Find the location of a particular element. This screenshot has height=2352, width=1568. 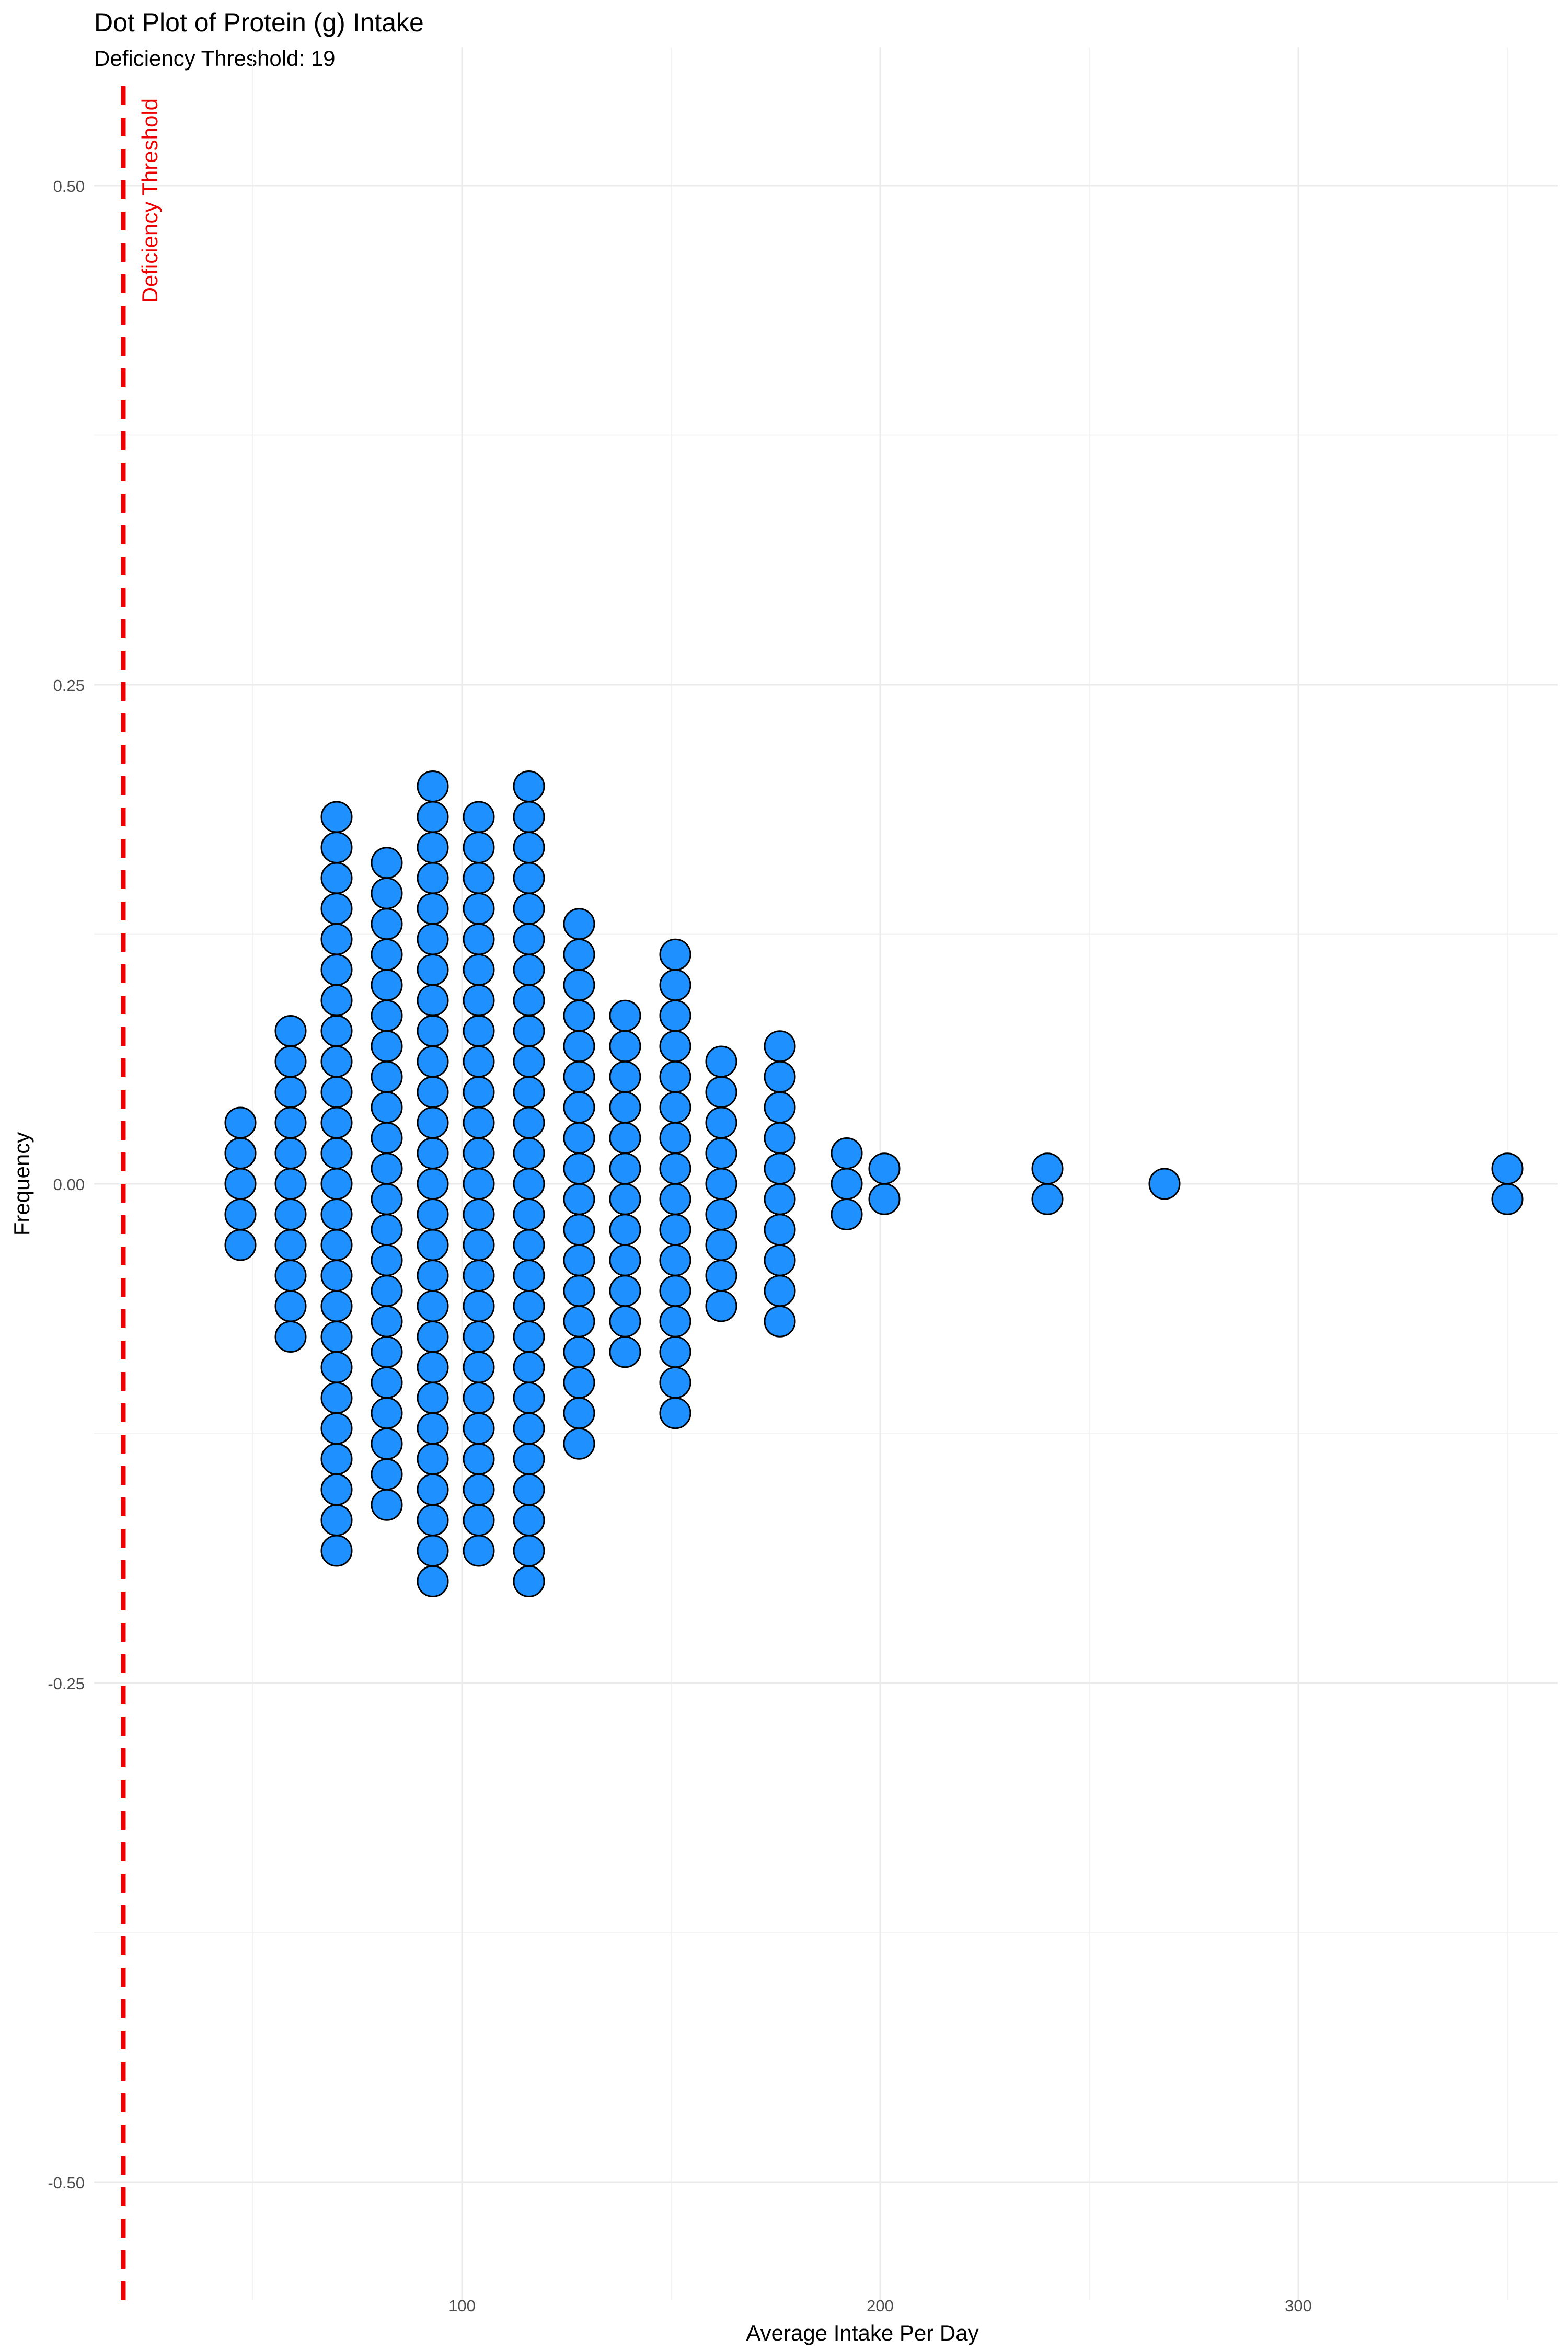

x-tick-label: 200 is located at coordinates (880, 2306).